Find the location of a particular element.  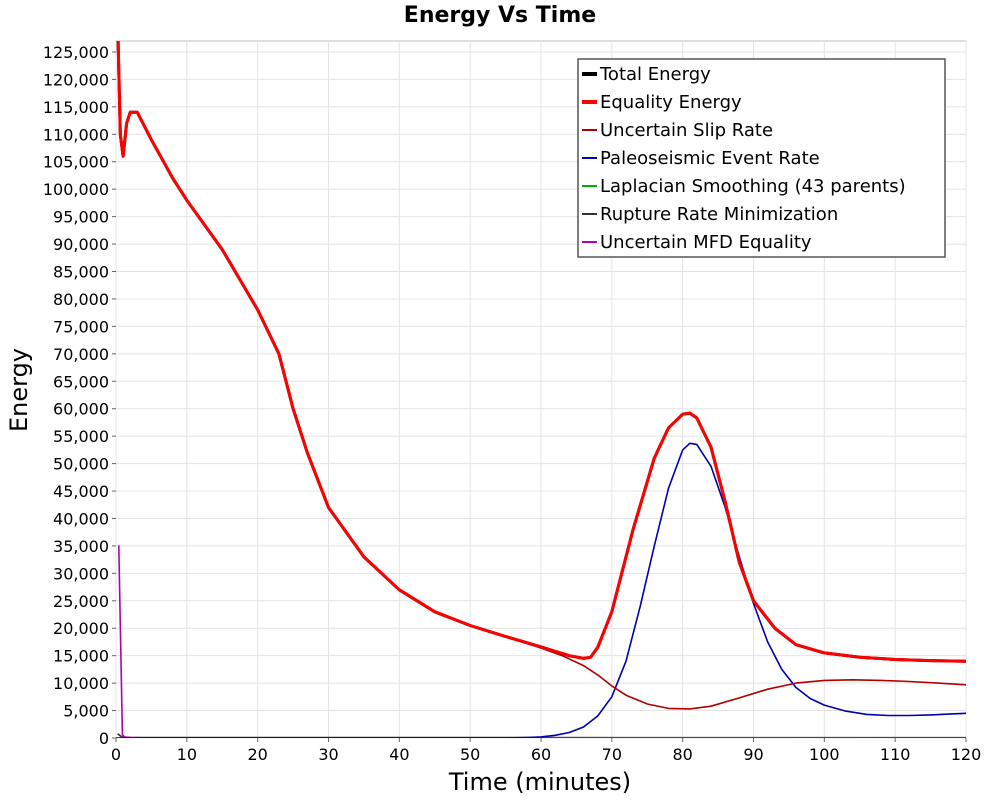

y-tick-label: 5,000 is located at coordinates (86, 711).